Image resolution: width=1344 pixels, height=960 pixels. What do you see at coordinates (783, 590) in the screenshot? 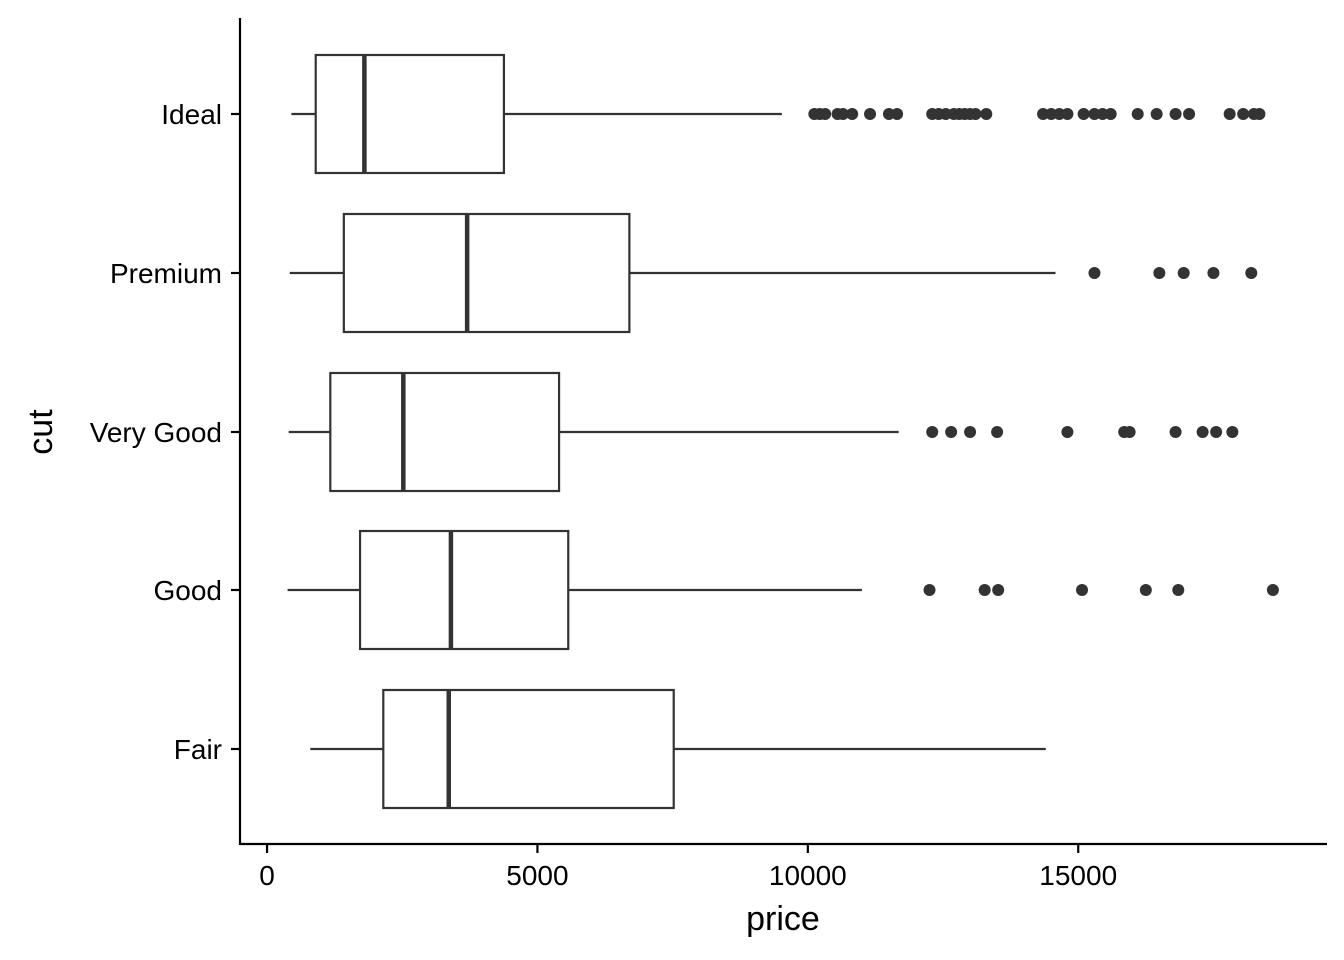
I see `box-good` at bounding box center [783, 590].